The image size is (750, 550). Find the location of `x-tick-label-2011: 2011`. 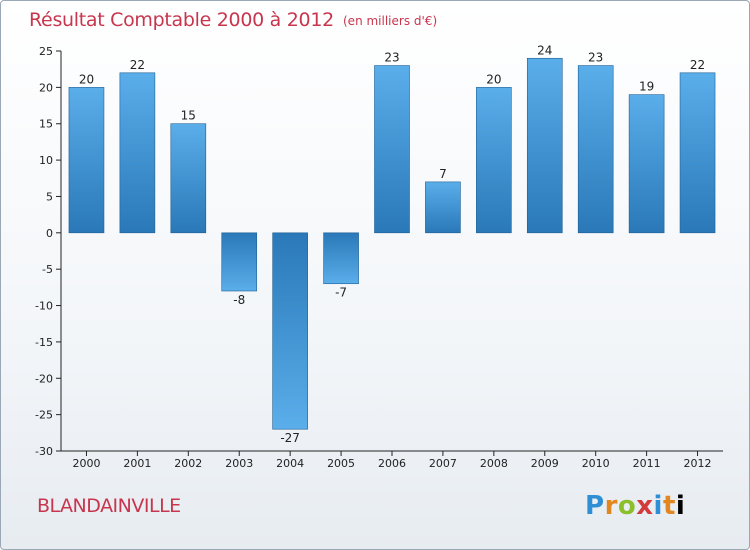

x-tick-label-2011: 2011 is located at coordinates (647, 463).